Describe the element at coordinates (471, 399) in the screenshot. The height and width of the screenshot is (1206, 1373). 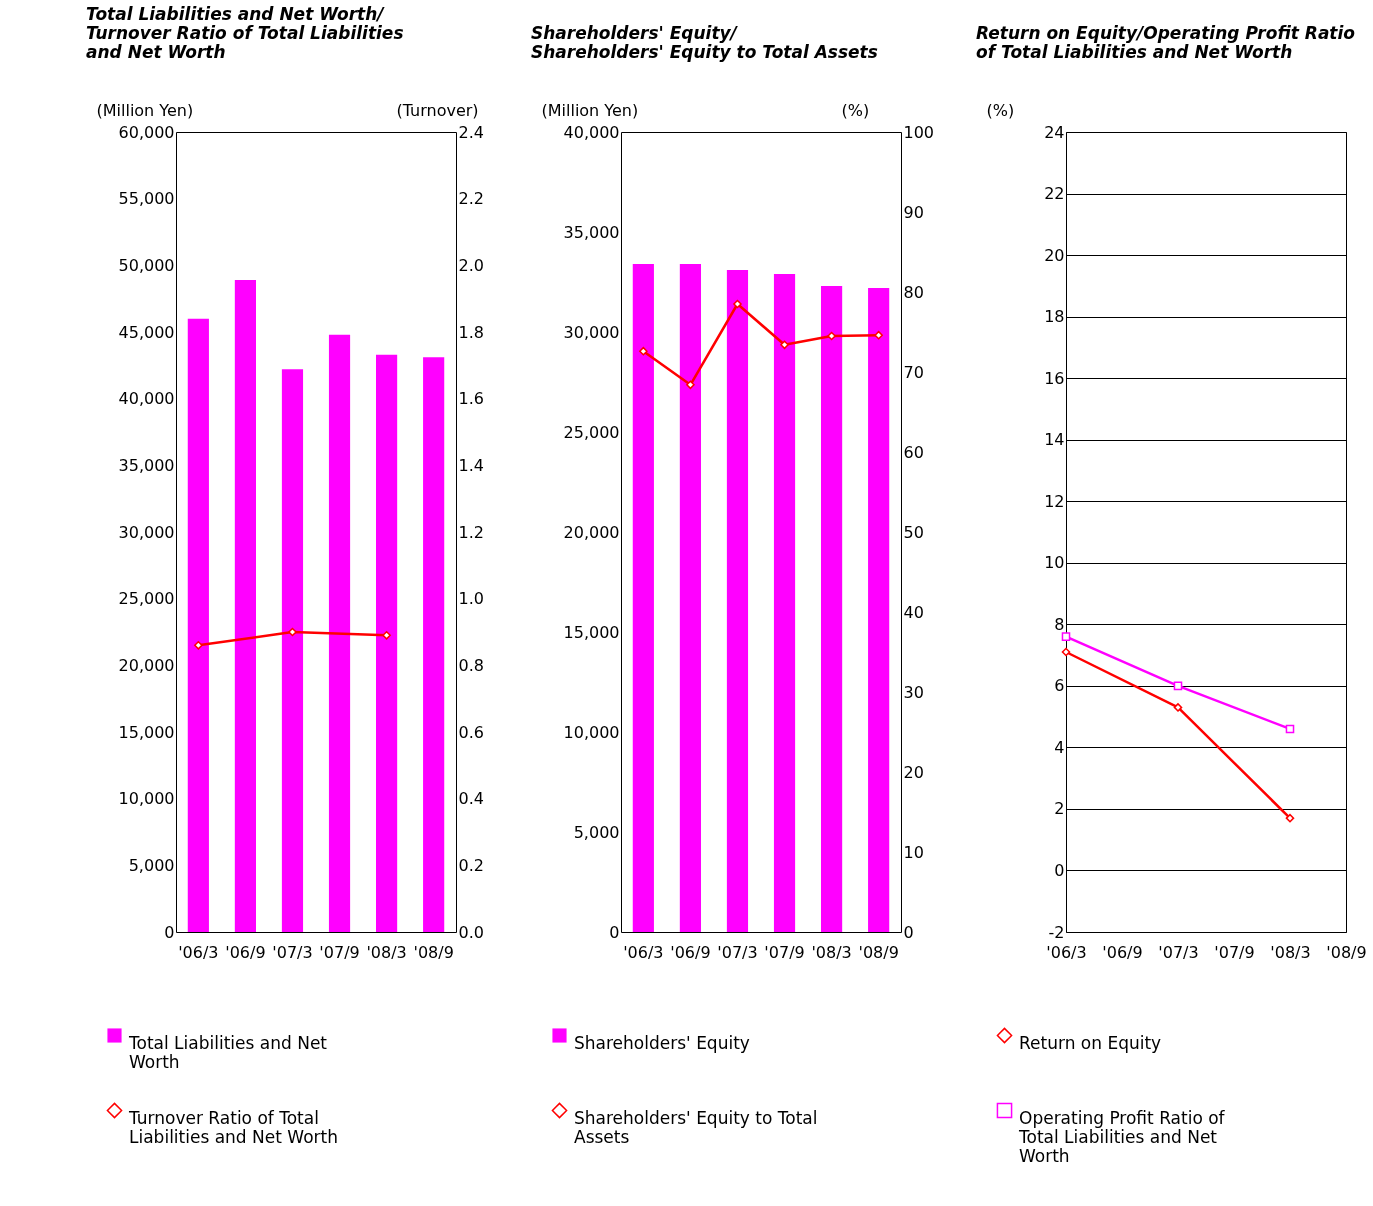
I see `y2-tick-label: 1.6` at that location.